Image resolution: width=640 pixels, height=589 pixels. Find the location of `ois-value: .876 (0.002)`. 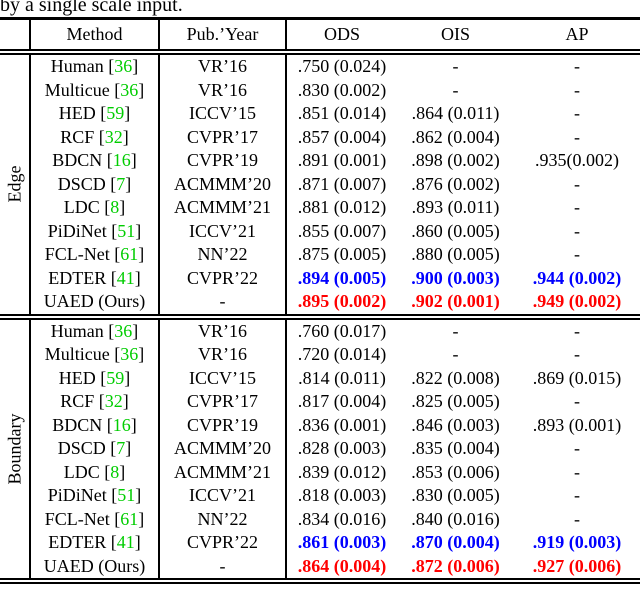

ois-value: .876 (0.002) is located at coordinates (455, 183).